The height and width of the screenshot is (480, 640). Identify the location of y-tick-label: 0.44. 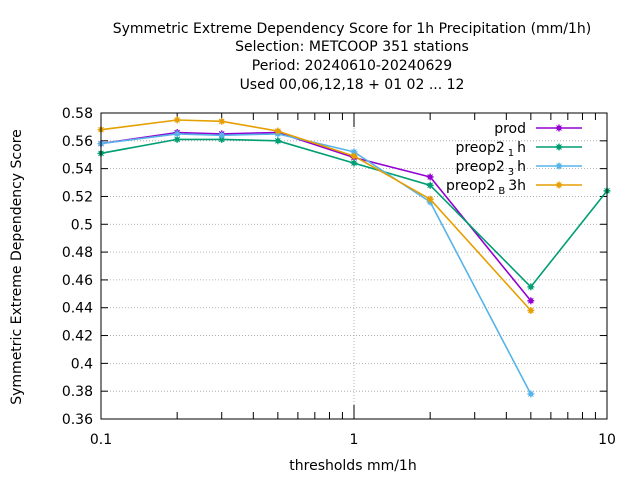
(77, 309).